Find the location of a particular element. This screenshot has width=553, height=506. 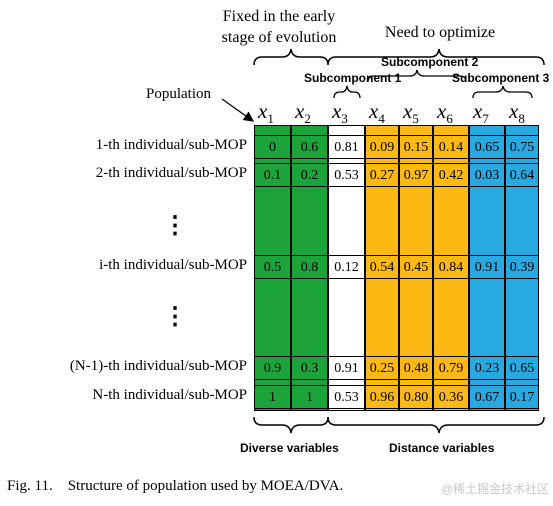

variable-subscript: 5 is located at coordinates (415, 119).